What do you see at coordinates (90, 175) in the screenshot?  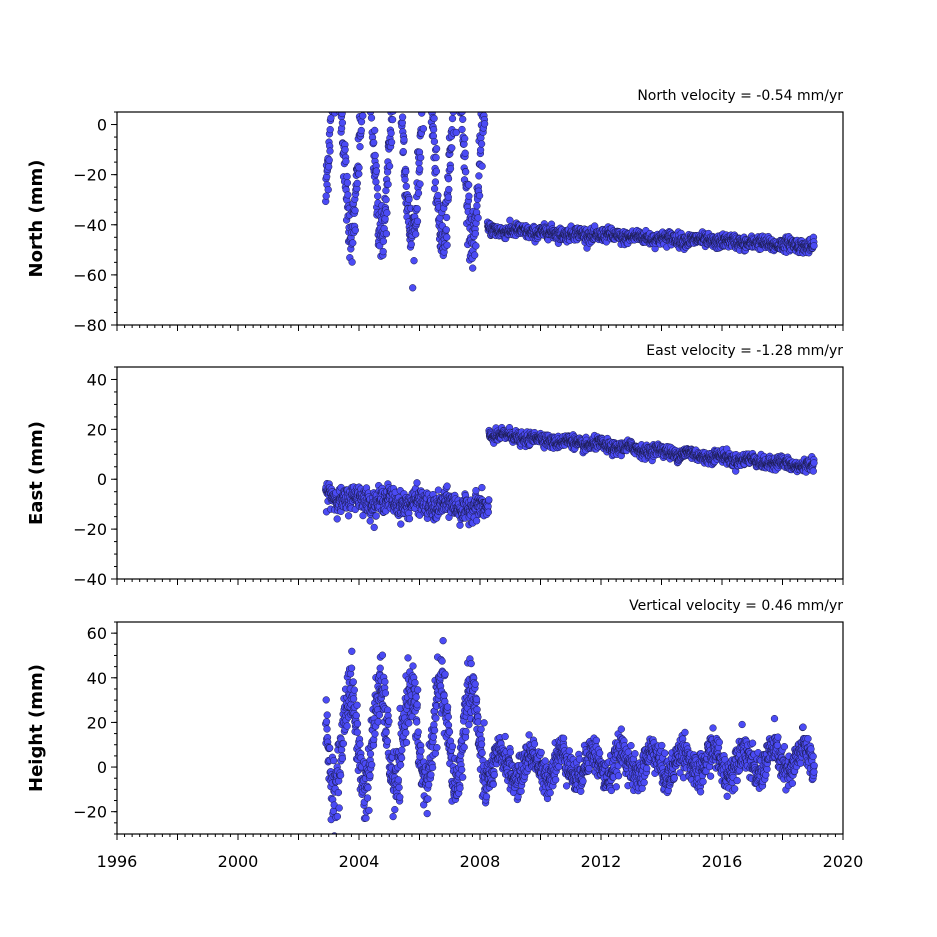 I see `y-tick-label: −20` at bounding box center [90, 175].